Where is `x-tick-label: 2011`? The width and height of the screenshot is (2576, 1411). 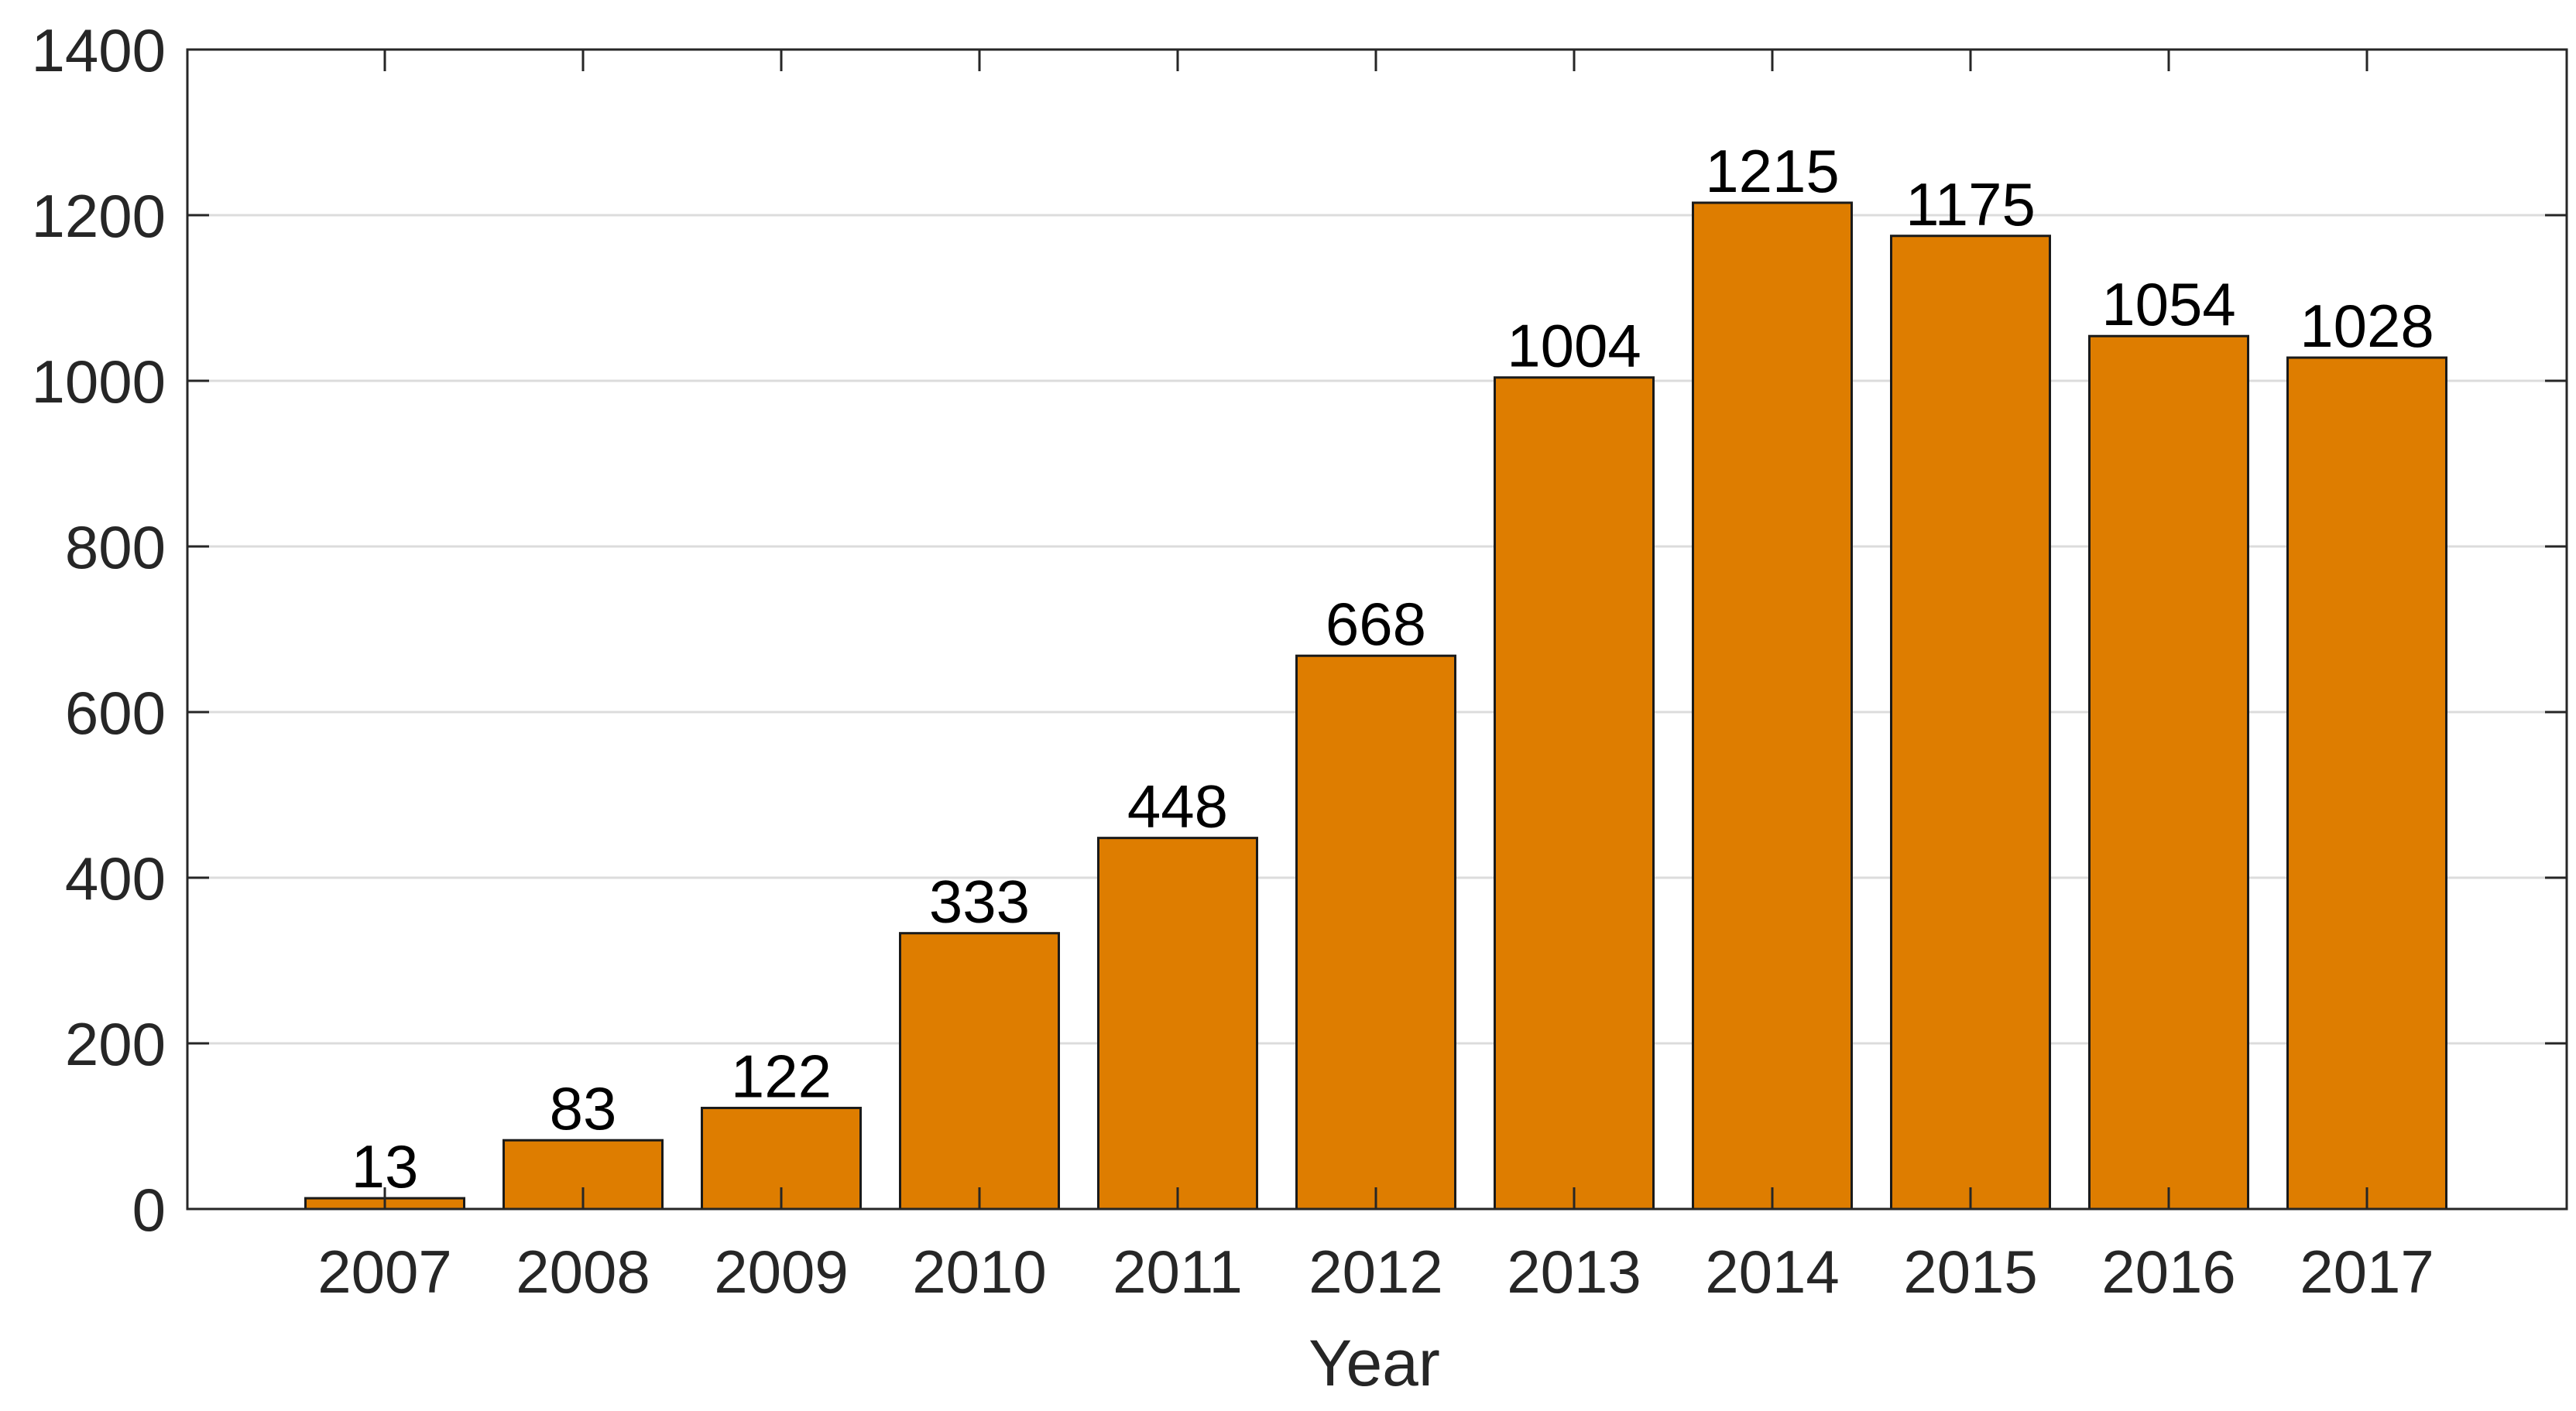
x-tick-label: 2011 is located at coordinates (1178, 1272).